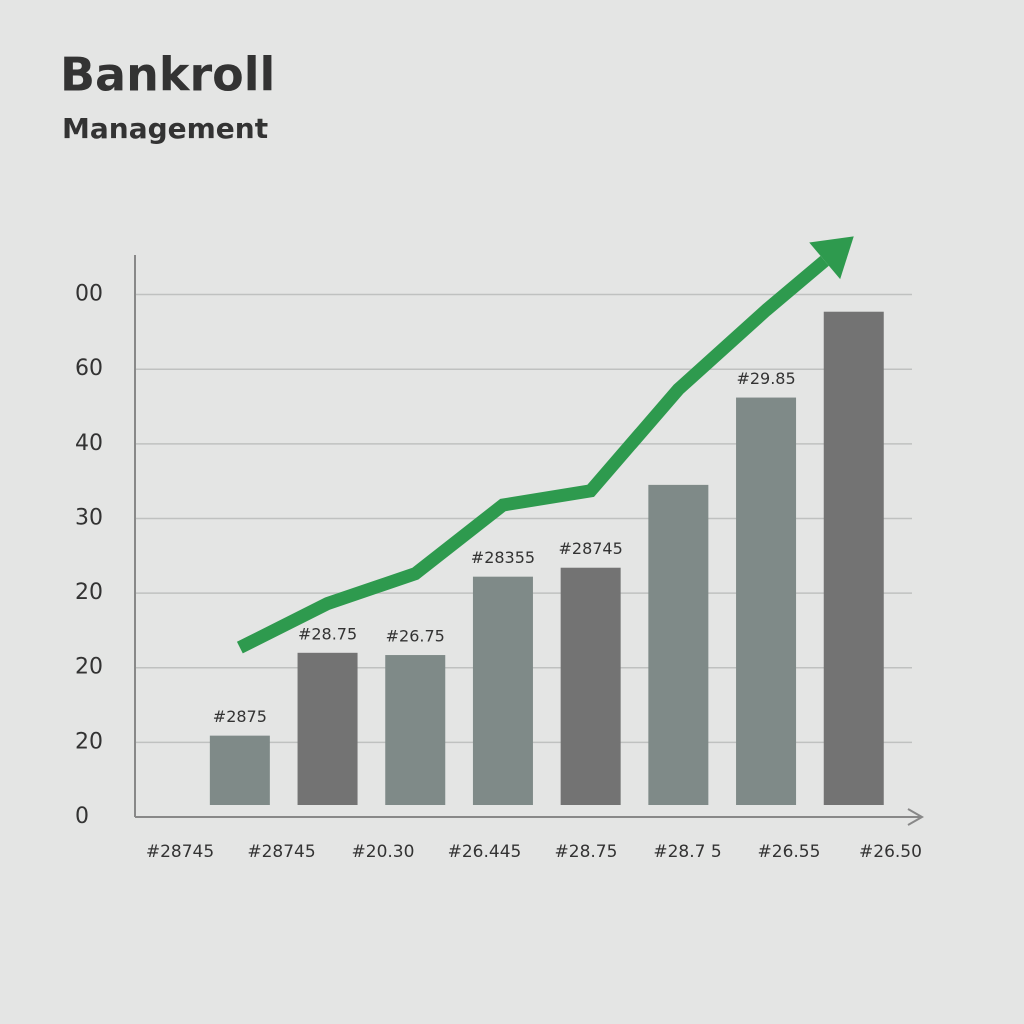 Image resolution: width=1024 pixels, height=1024 pixels. Describe the element at coordinates (590, 548) in the screenshot. I see `bar-label: #28745` at that location.